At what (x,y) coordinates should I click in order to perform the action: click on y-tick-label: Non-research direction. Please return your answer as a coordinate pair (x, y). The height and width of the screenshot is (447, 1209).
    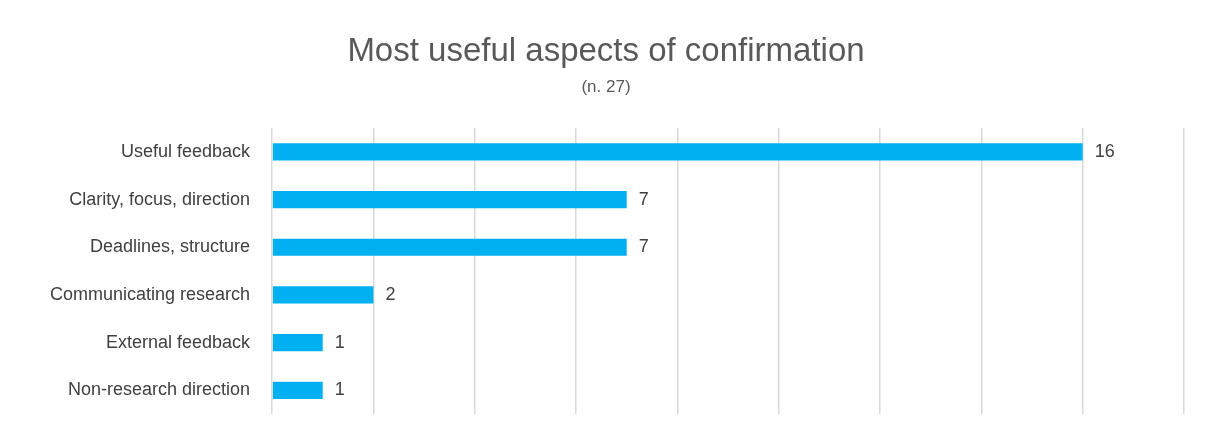
    Looking at the image, I should click on (159, 389).